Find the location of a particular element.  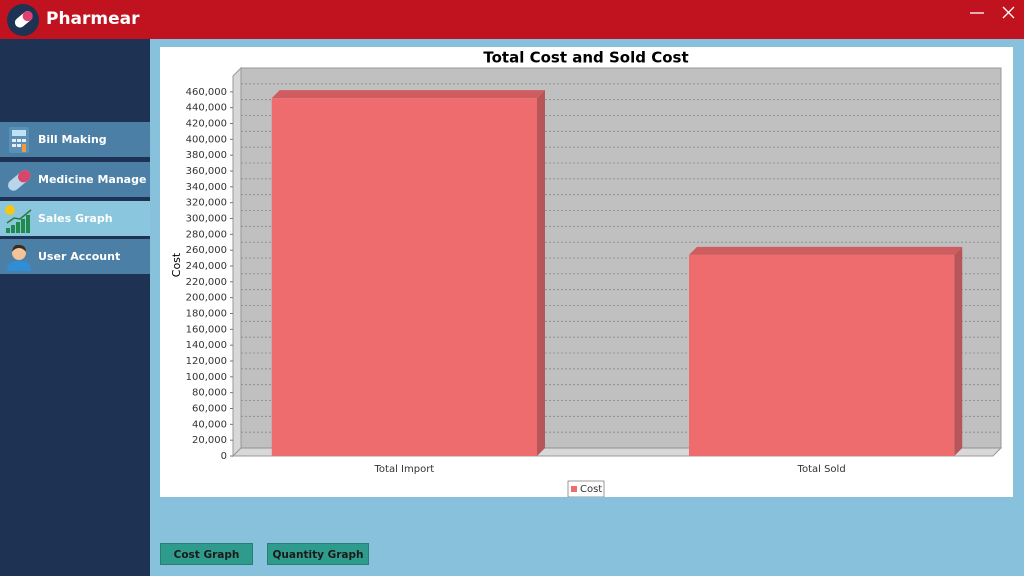

legend-swatch is located at coordinates (574, 489).